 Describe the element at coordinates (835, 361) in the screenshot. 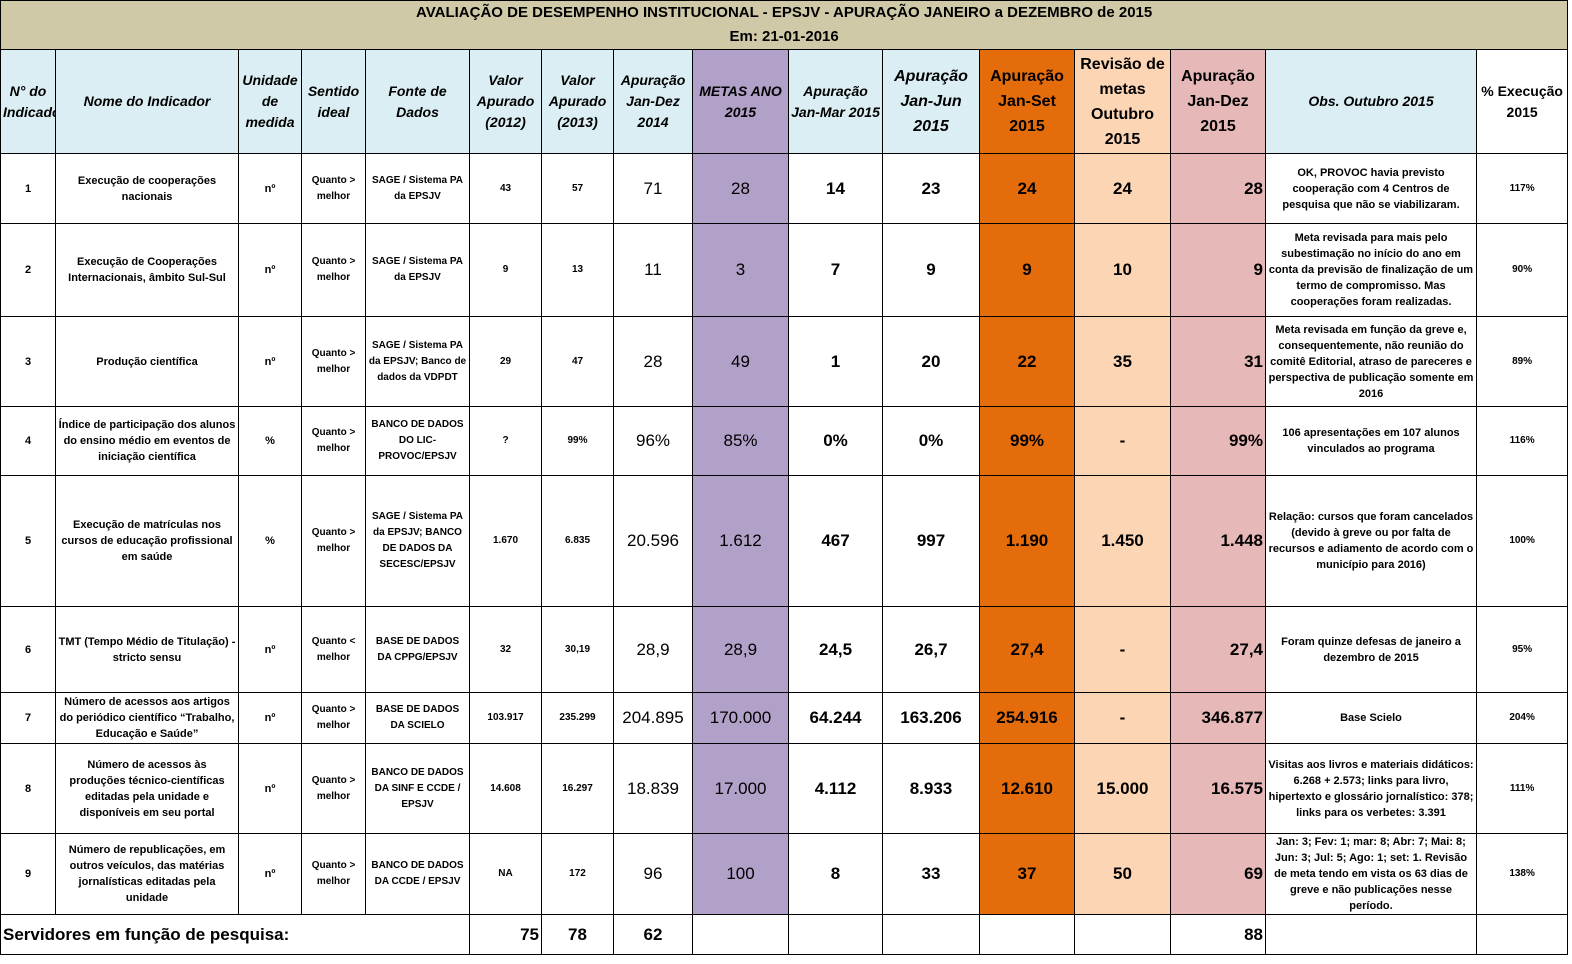

I see `value-jan-mar: 1` at that location.